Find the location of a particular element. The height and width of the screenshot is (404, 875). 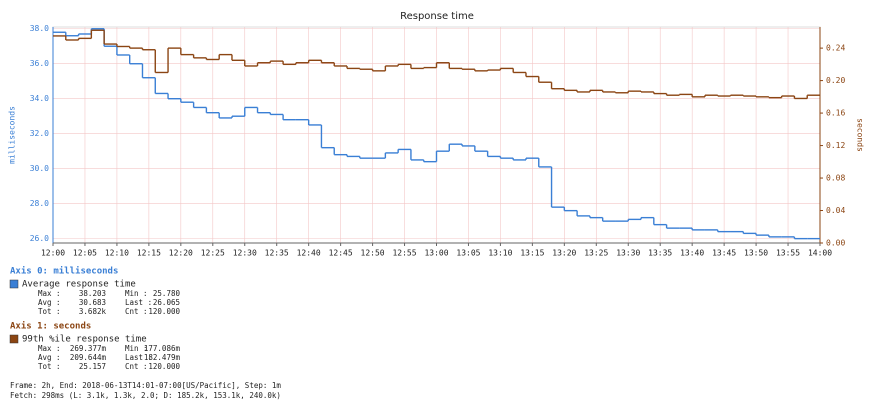

y-tick-label: 26.0 is located at coordinates (39, 238).